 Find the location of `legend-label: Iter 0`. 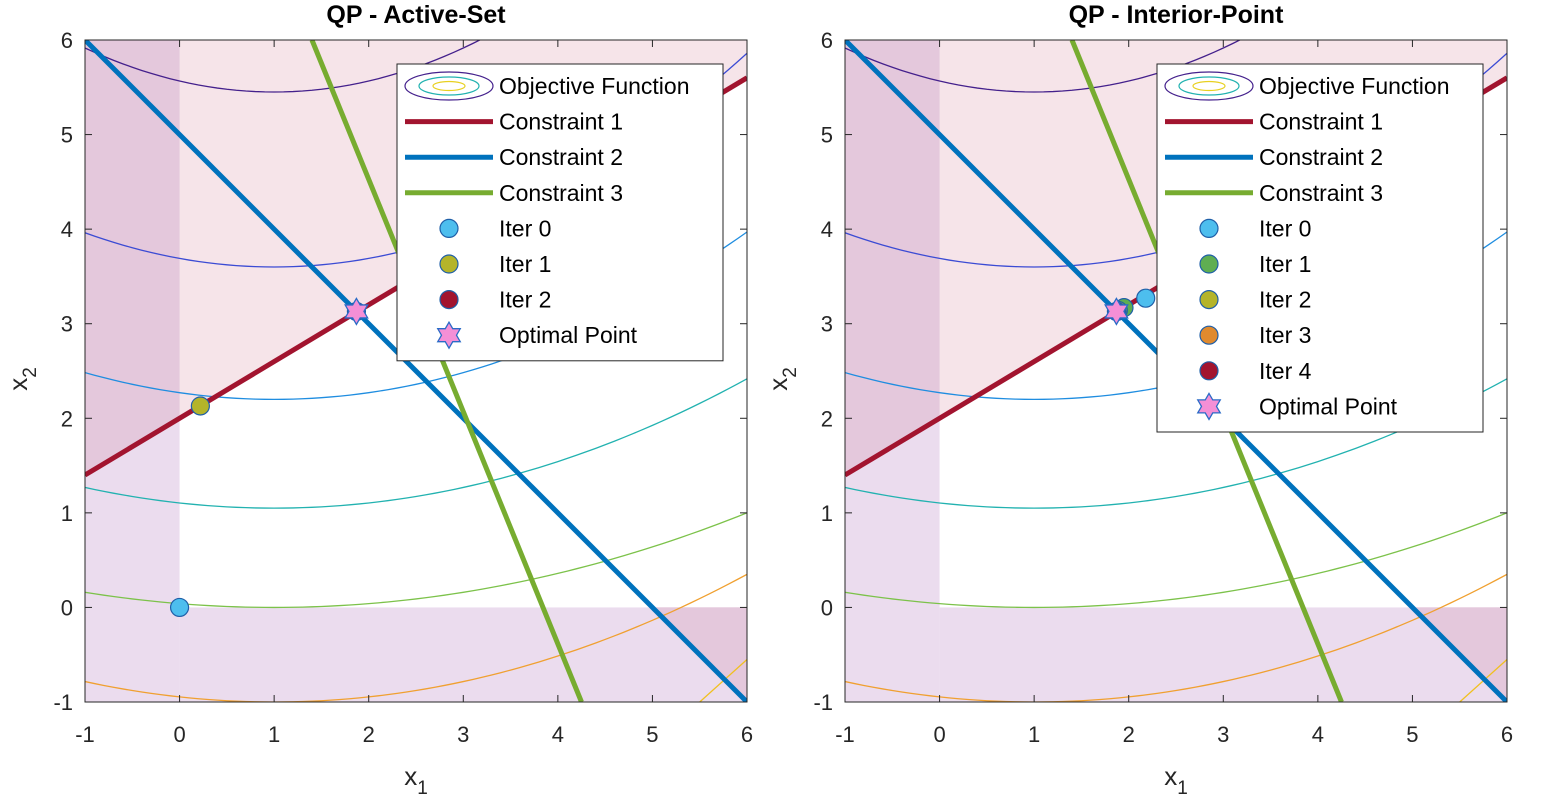

legend-label: Iter 0 is located at coordinates (525, 228).